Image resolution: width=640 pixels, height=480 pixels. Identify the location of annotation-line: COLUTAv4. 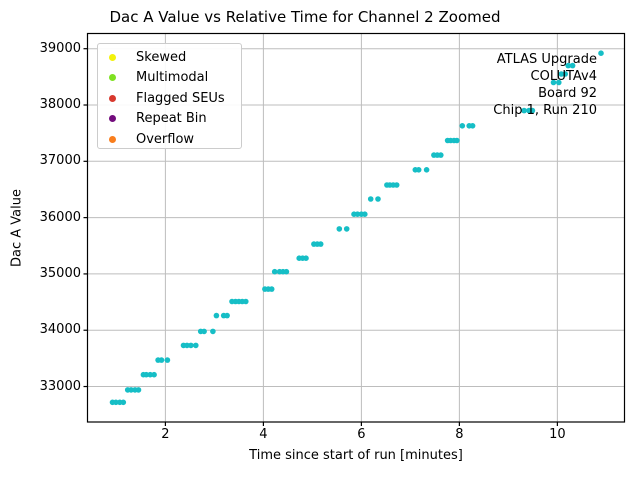
(563, 76).